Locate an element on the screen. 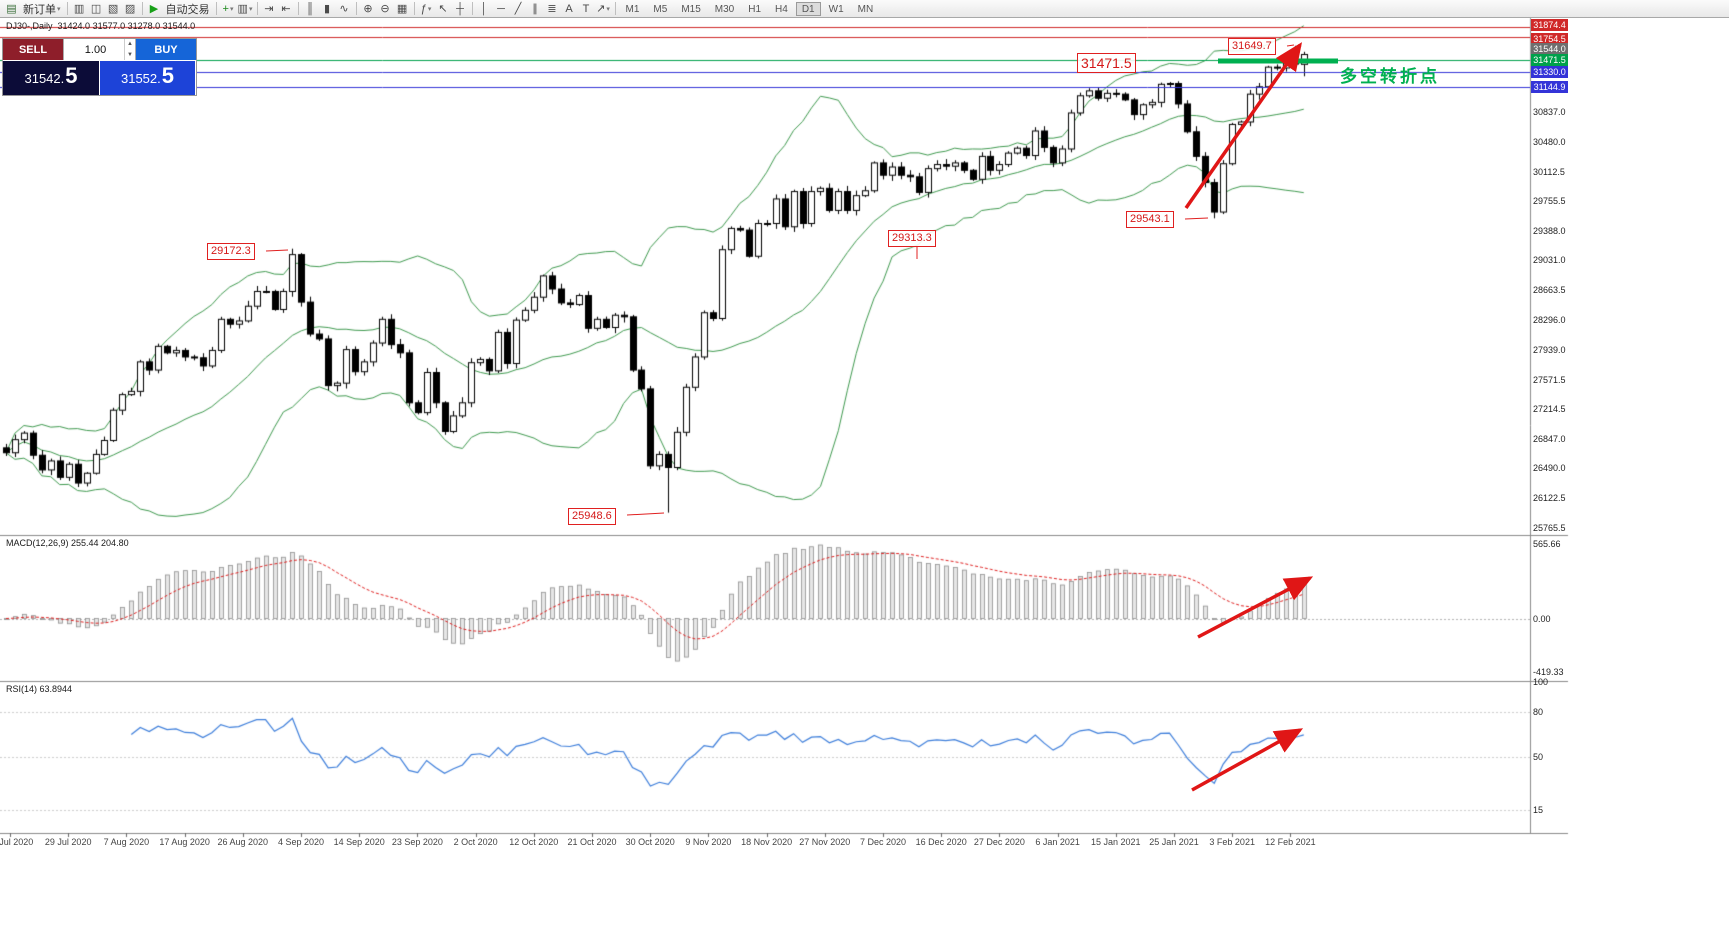 The image size is (1729, 940). volume-up-icon: ▲ is located at coordinates (130, 44).